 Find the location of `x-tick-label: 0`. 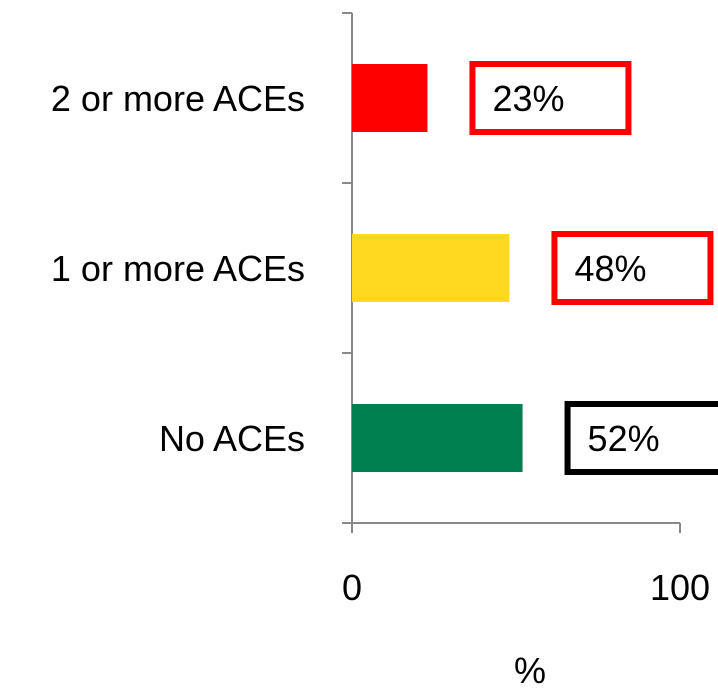

x-tick-label: 0 is located at coordinates (352, 587).